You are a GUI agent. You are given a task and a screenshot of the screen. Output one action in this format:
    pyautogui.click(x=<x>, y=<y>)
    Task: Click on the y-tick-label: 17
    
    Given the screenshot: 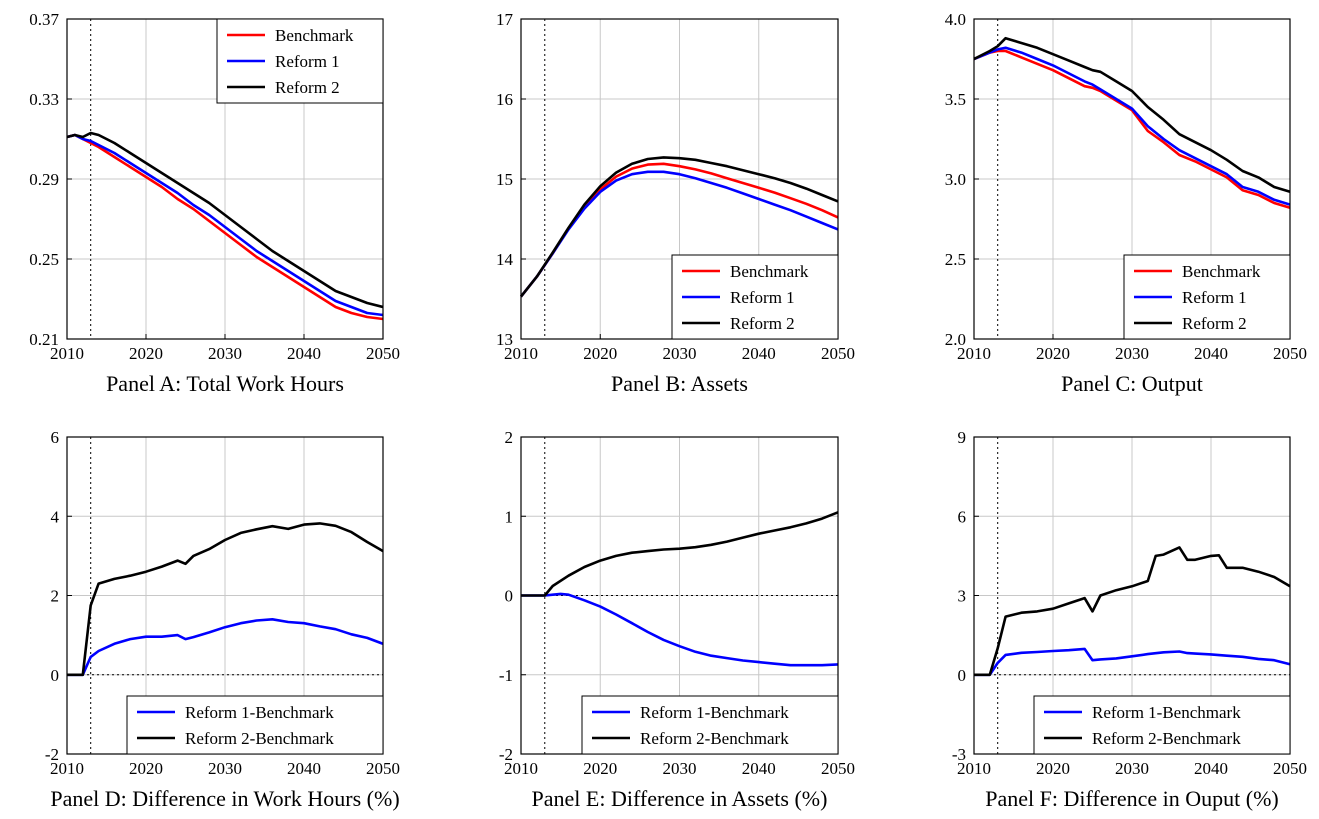 What is the action you would take?
    pyautogui.click(x=505, y=19)
    